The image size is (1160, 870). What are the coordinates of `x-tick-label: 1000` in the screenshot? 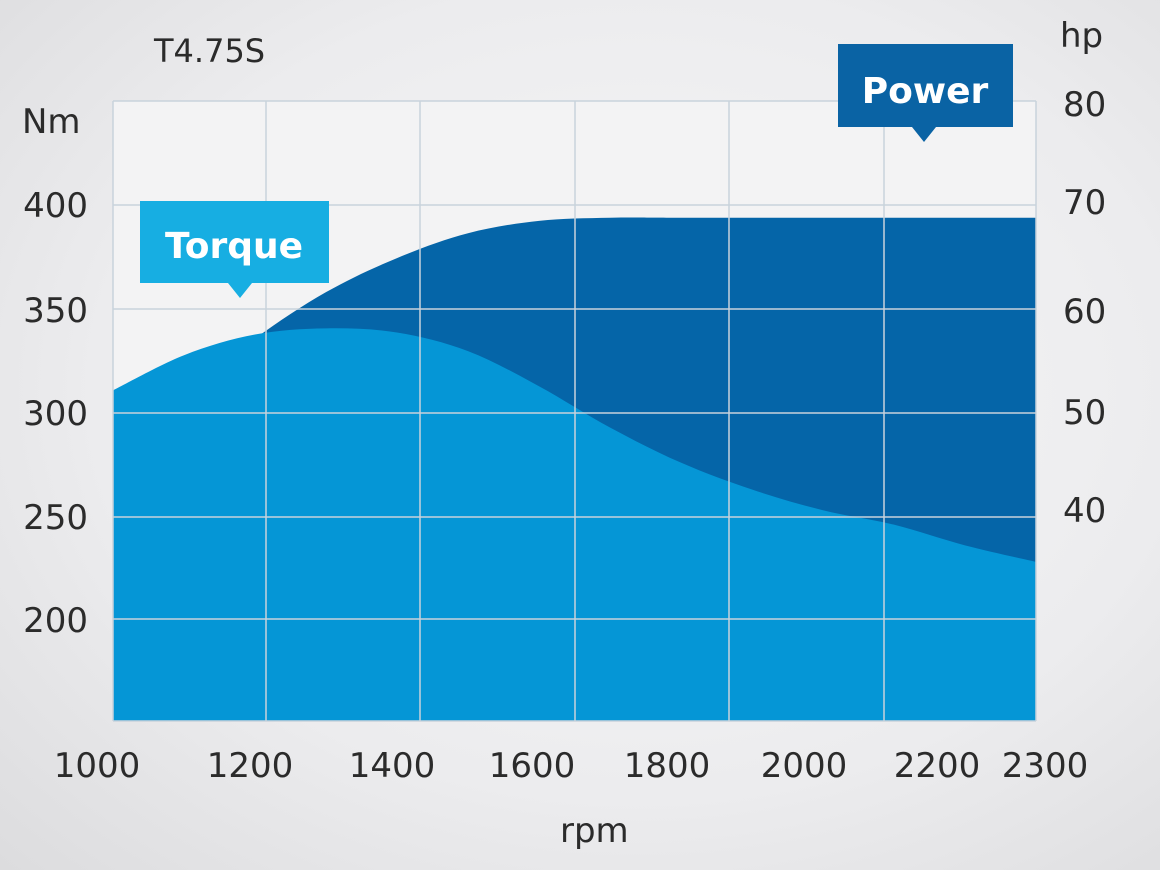 It's located at (97, 766).